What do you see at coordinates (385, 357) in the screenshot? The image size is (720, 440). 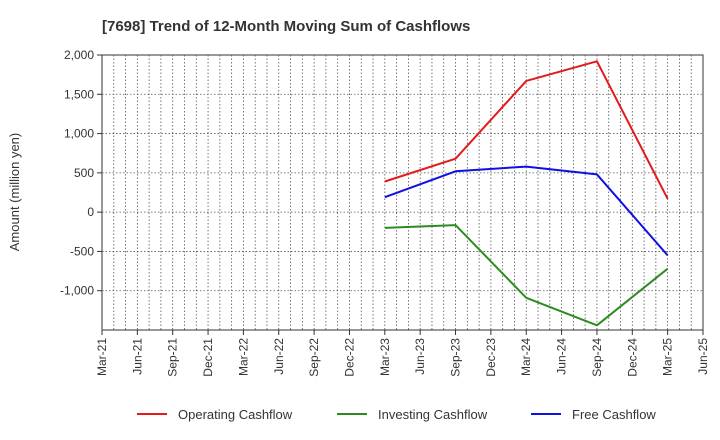 I see `x-tick-label: Mar-23` at bounding box center [385, 357].